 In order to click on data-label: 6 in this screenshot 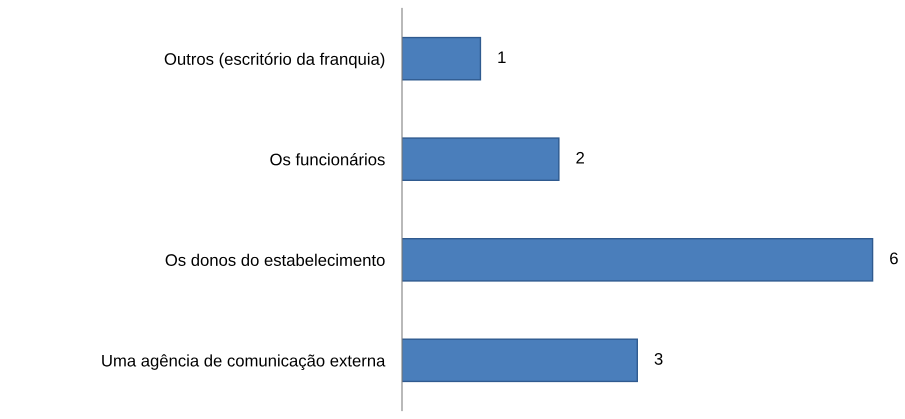, I will do `click(894, 258)`.